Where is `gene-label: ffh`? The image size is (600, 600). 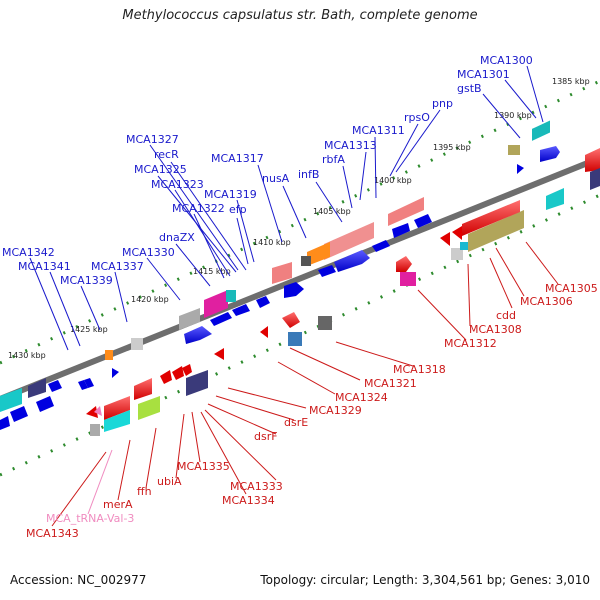 gene-label: ffh is located at coordinates (144, 491).